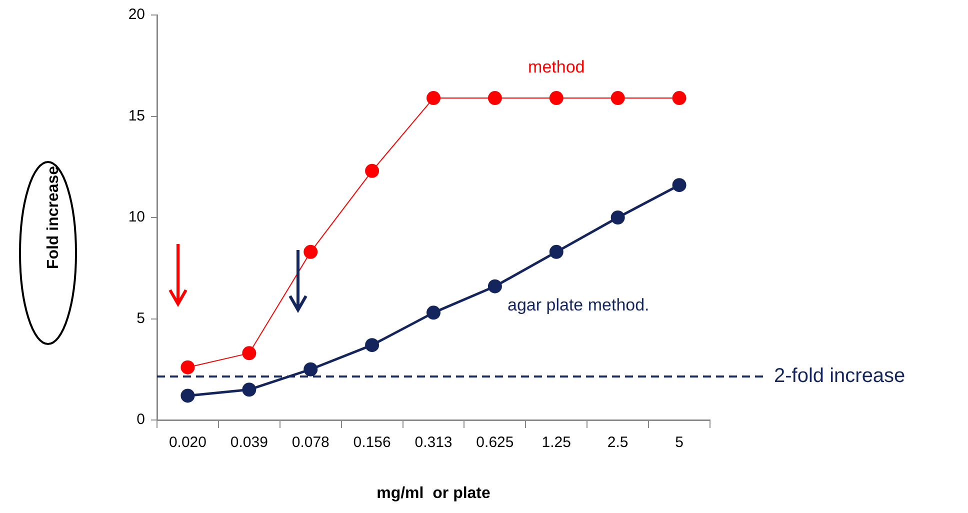 Image resolution: width=968 pixels, height=513 pixels. Describe the element at coordinates (140, 419) in the screenshot. I see `y-tick-label: 0` at that location.